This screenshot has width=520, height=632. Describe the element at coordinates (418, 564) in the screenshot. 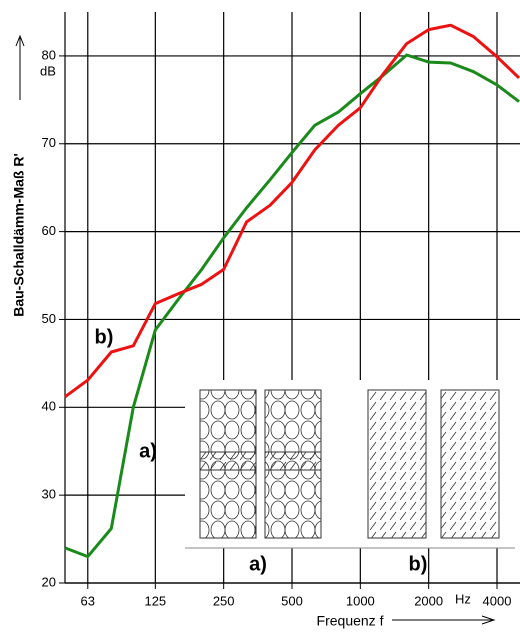

I see `inset-label: b)` at that location.